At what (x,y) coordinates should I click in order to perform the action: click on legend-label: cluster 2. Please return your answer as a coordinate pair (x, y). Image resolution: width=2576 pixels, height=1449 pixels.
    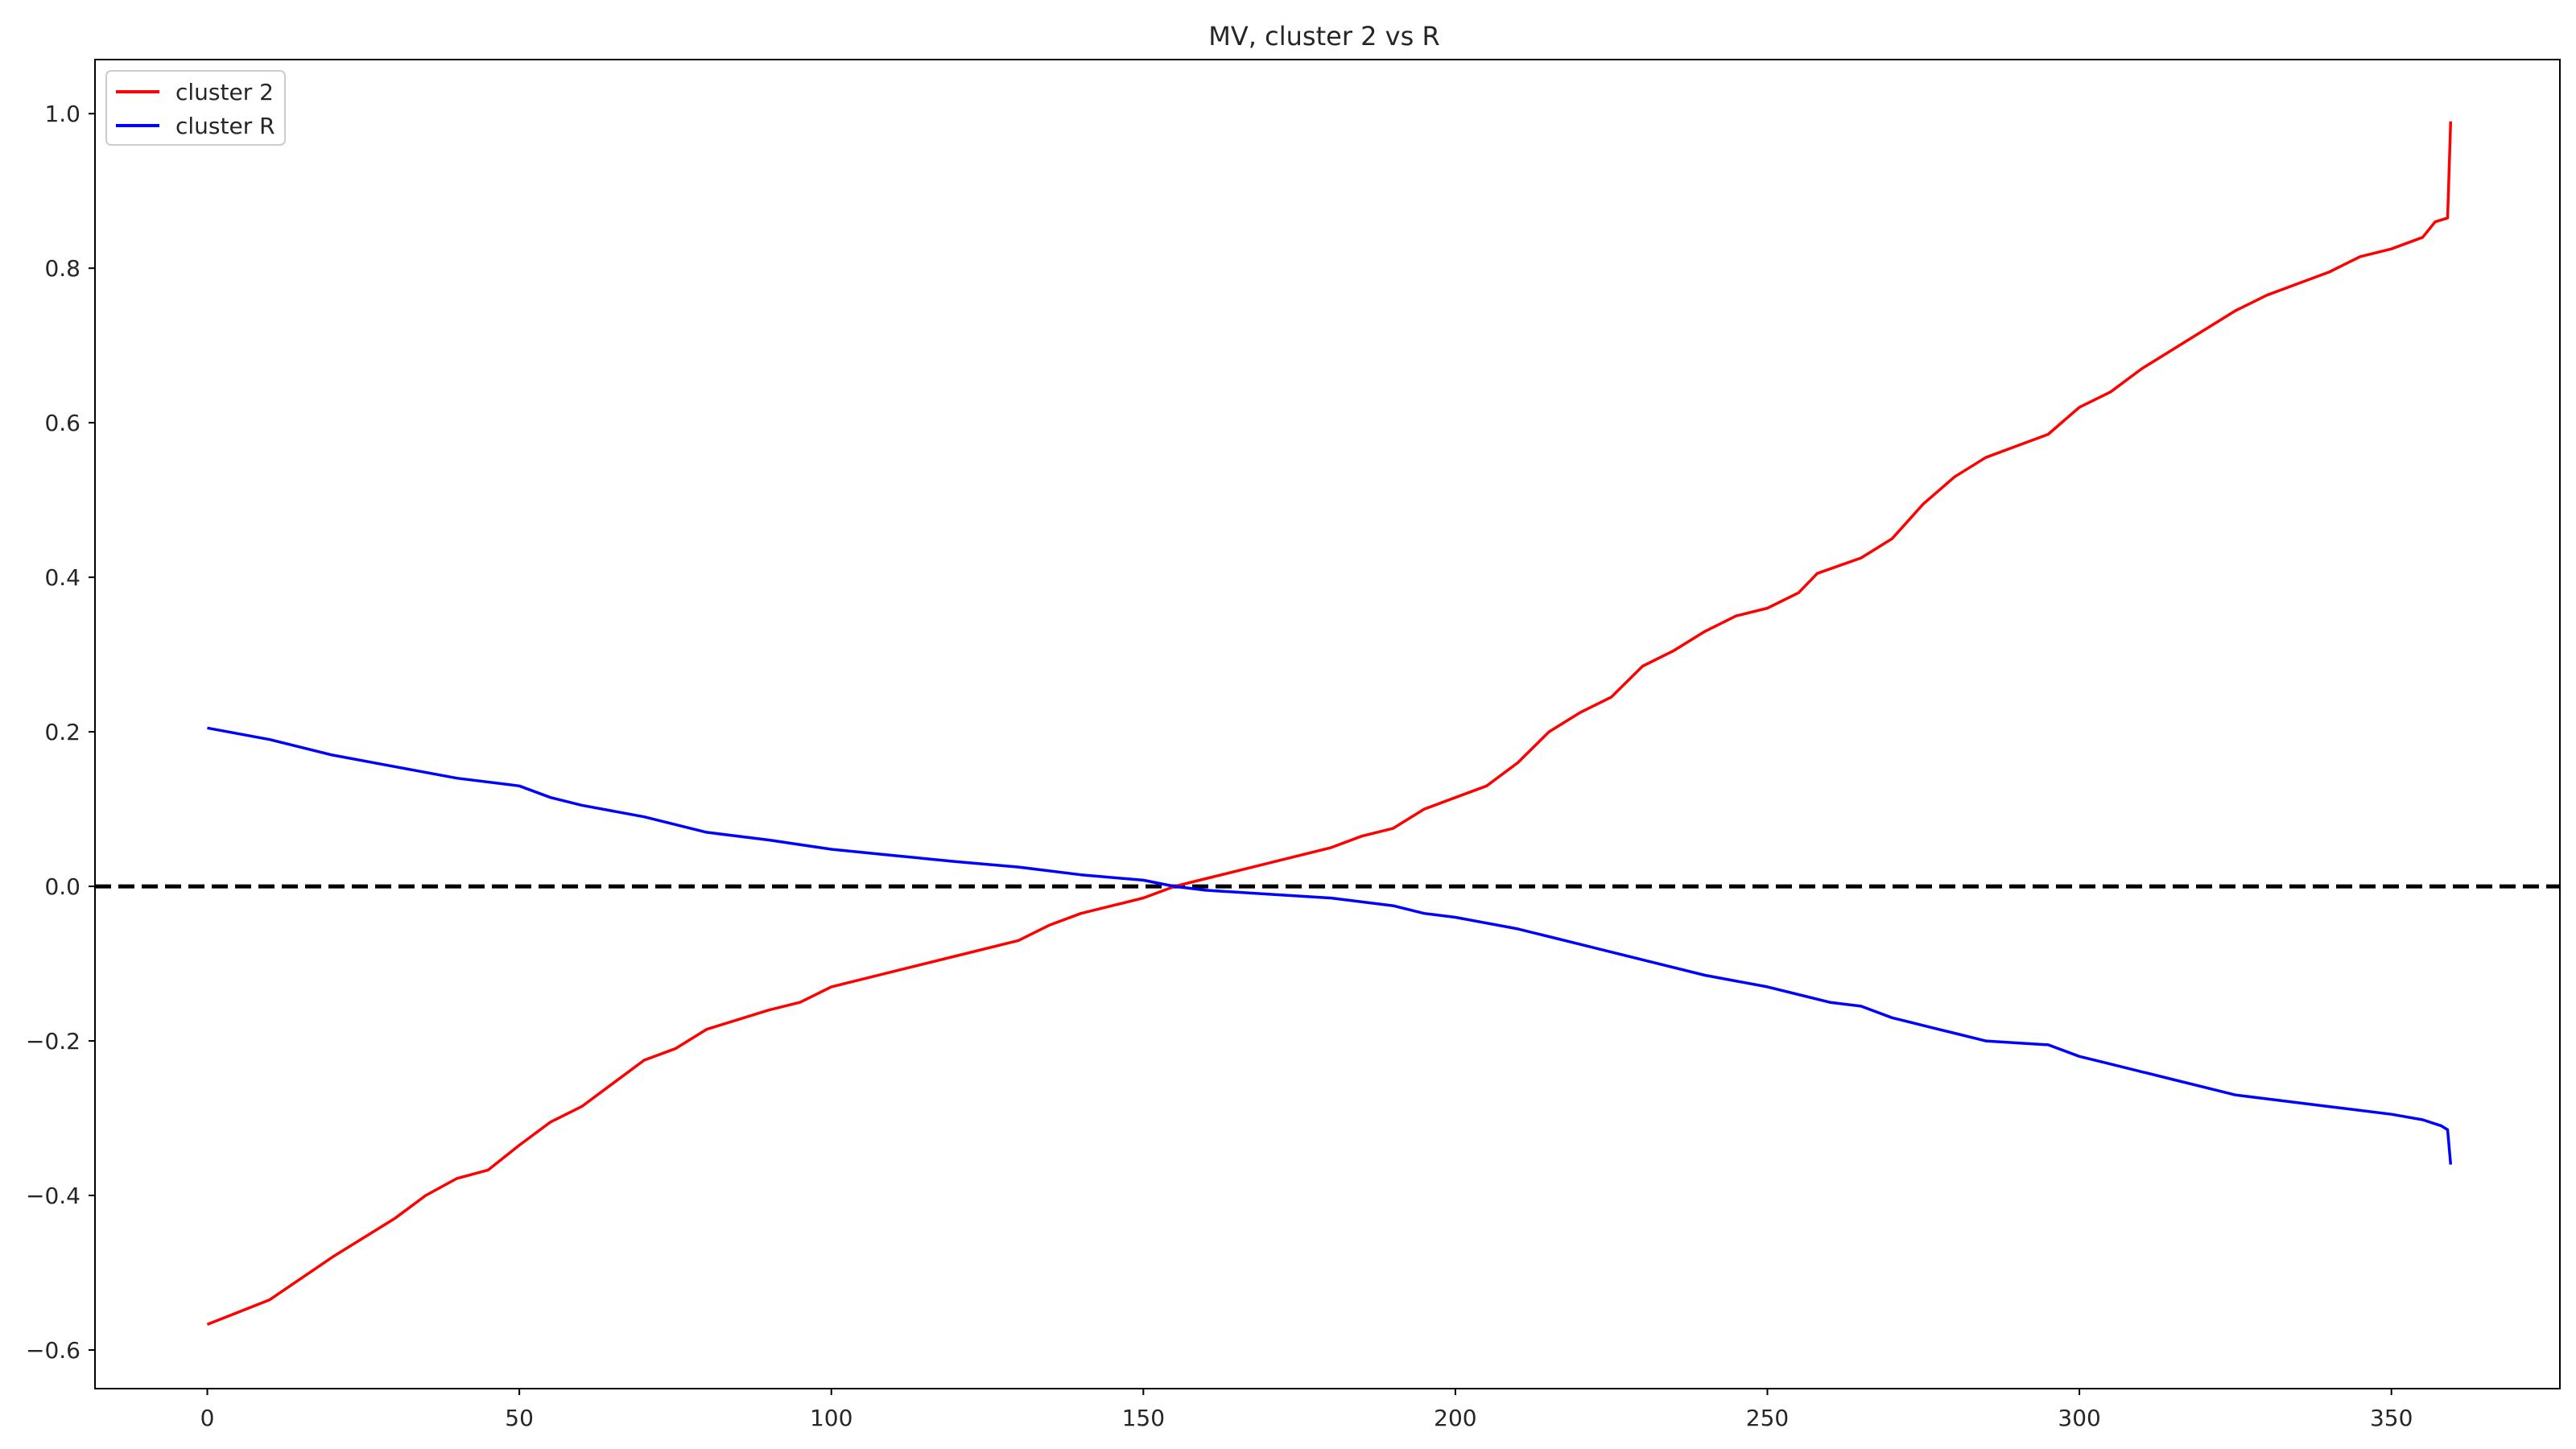
    Looking at the image, I should click on (224, 92).